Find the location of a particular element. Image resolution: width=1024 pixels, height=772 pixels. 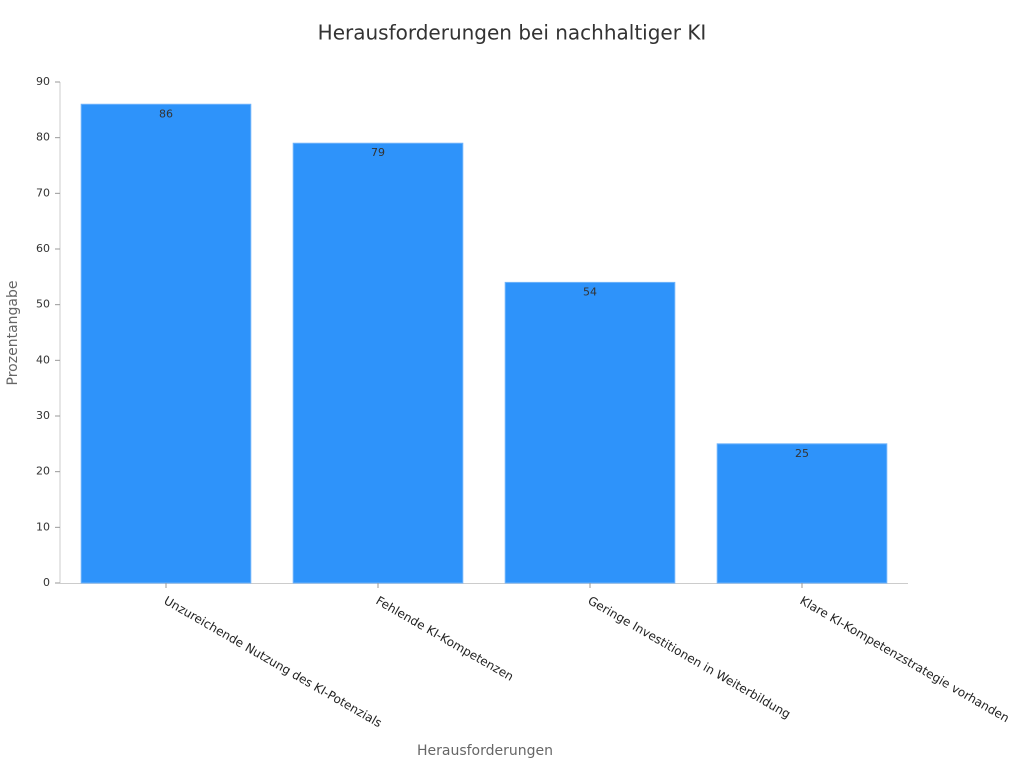

x-tick-label: Fehlende KI-Kompetenzen is located at coordinates (445, 638).